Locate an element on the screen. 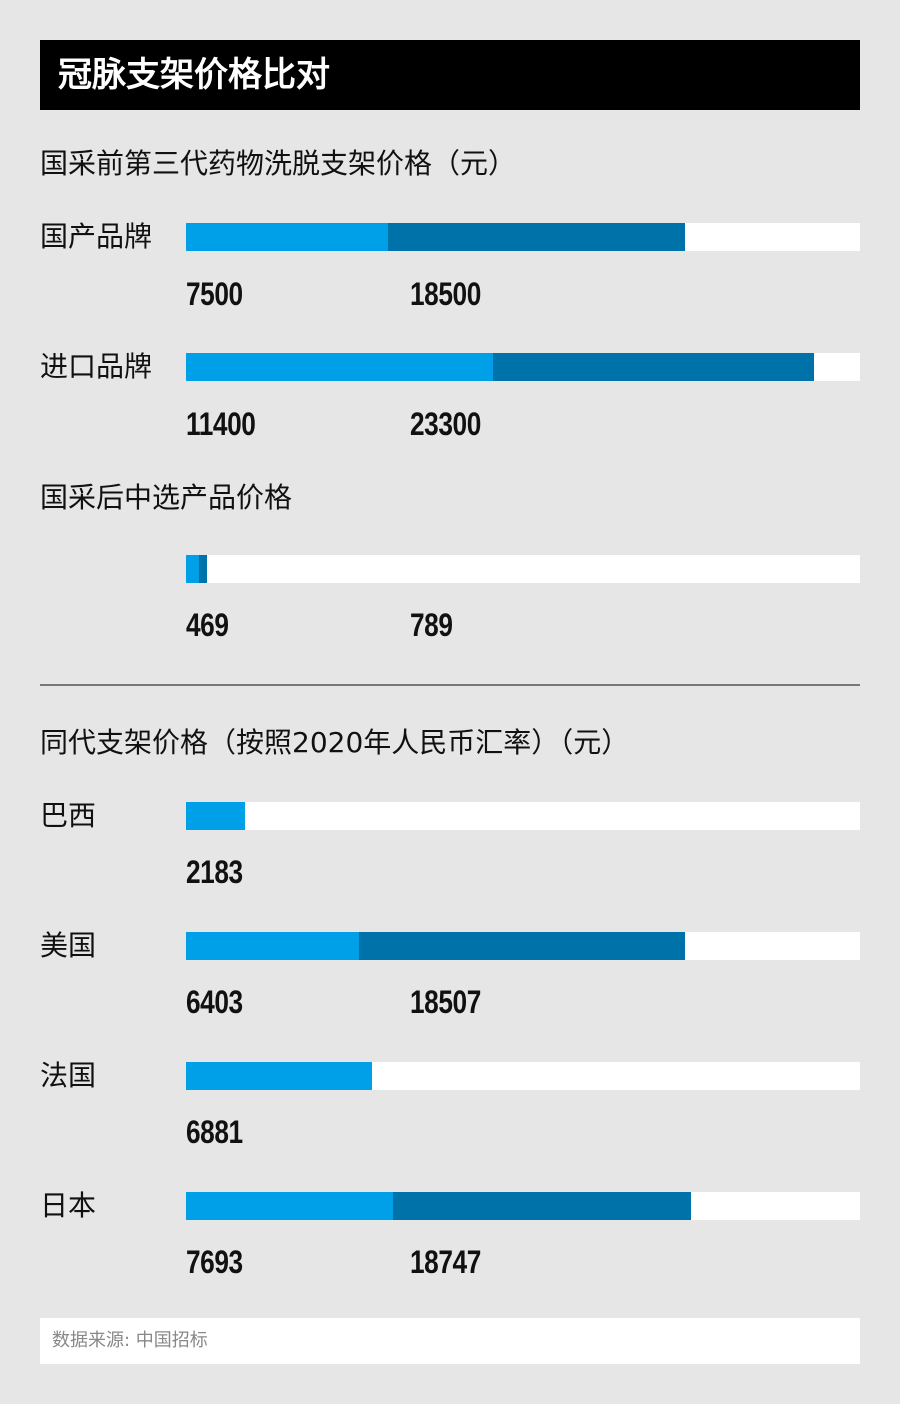  chart-title: 冠脉支架价格比对 is located at coordinates (194, 75).